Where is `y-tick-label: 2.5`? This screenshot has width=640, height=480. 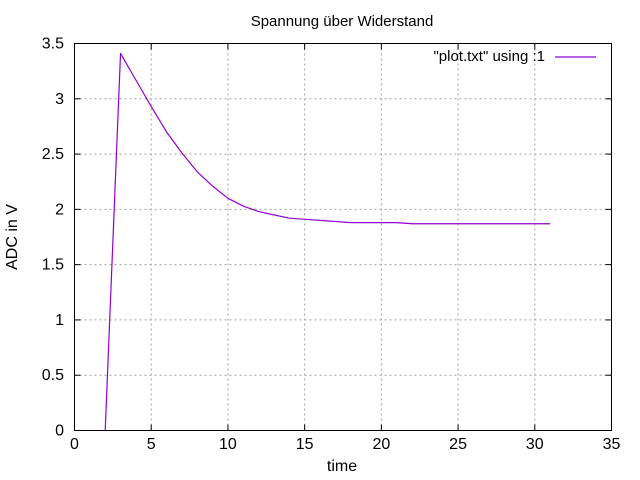
y-tick-label: 2.5 is located at coordinates (53, 154).